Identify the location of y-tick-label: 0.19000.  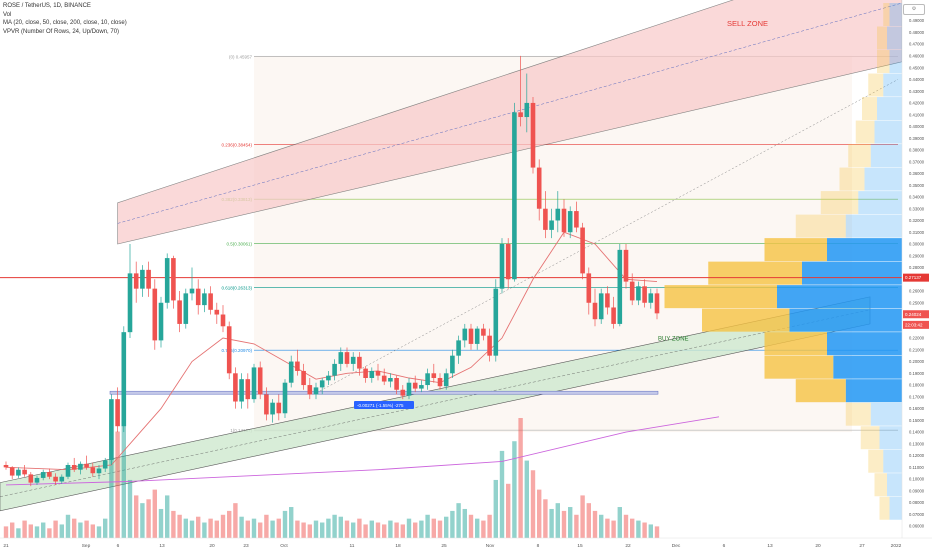
(917, 373).